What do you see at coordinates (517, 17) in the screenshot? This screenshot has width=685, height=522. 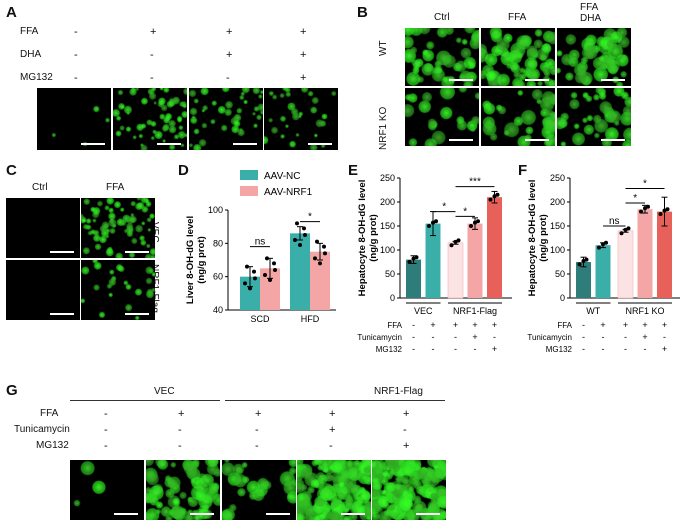 I see `panel-b-col-ffa: FFA` at bounding box center [517, 17].